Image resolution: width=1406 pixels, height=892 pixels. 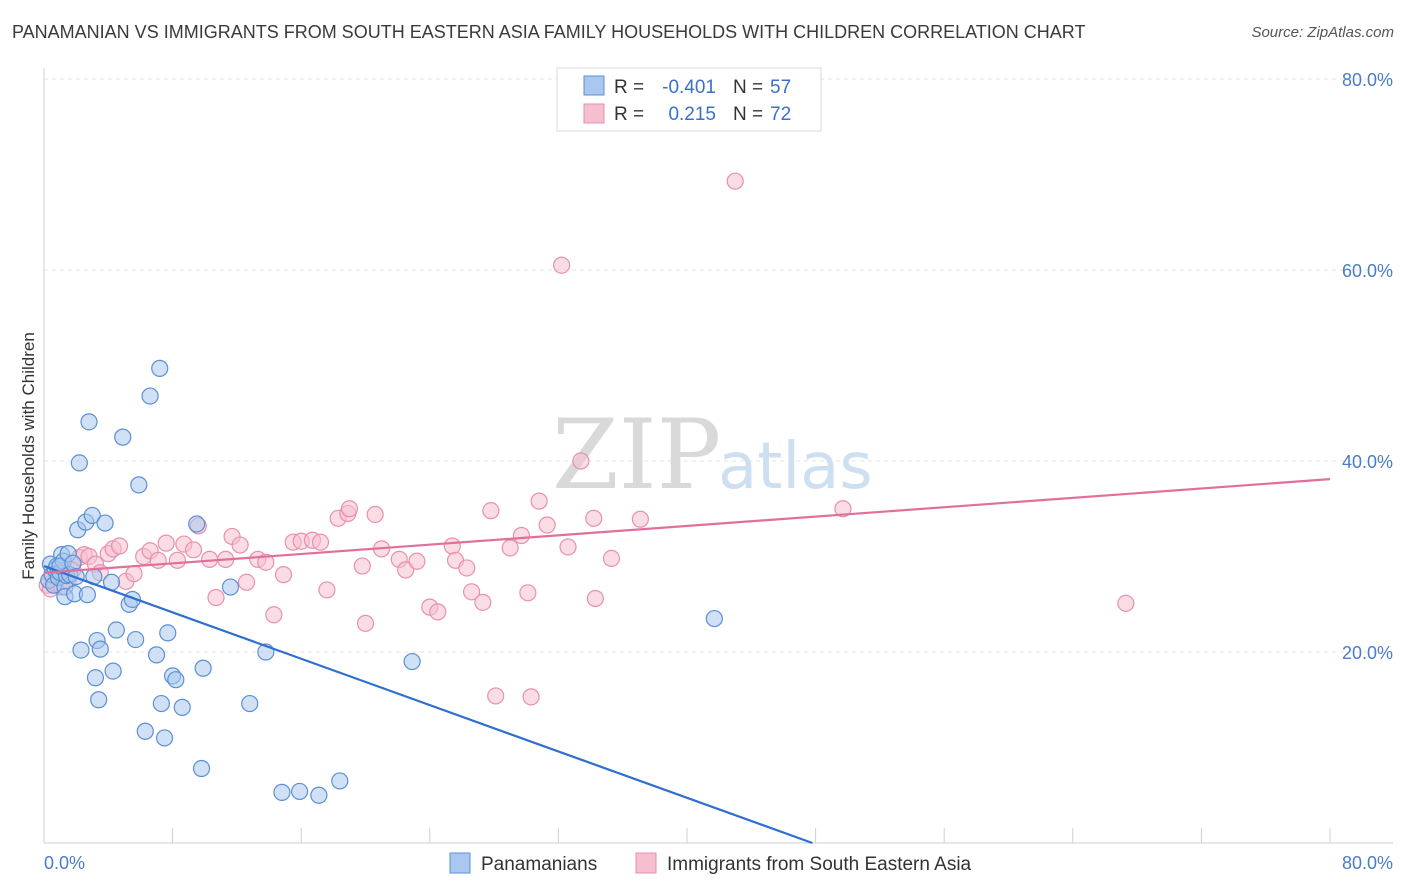 What do you see at coordinates (748, 87) in the screenshot?
I see `legend-n-label-blue: N =` at bounding box center [748, 87].